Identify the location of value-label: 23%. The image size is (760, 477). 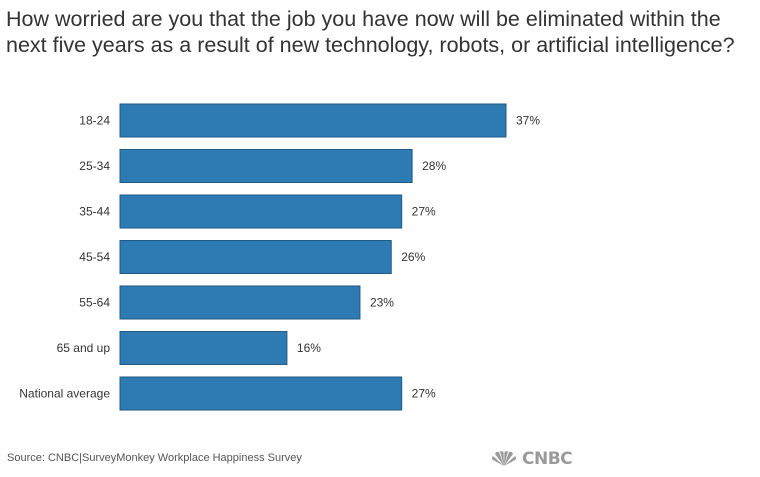
(382, 303).